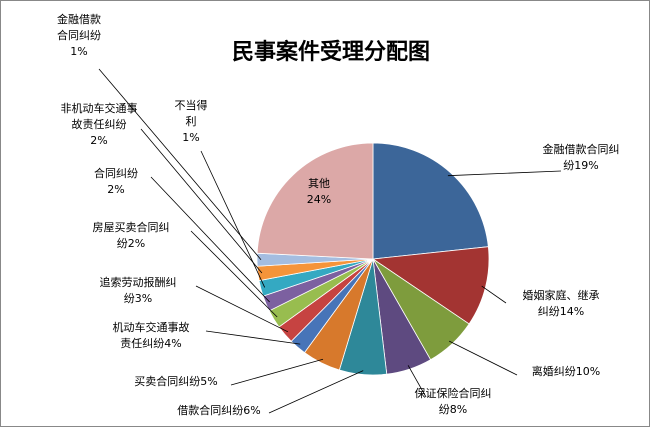 This screenshot has height=427, width=650. I want to click on slice-label-8: 追索劳动报酬纠纷3%, so click(138, 290).